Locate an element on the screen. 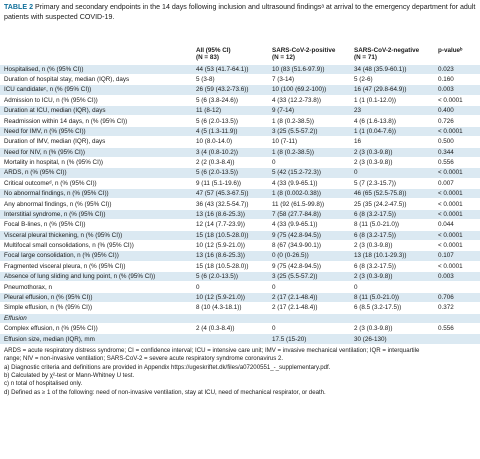 This screenshot has width=480, height=459. column-header-n: (N = 71) is located at coordinates (365, 57).